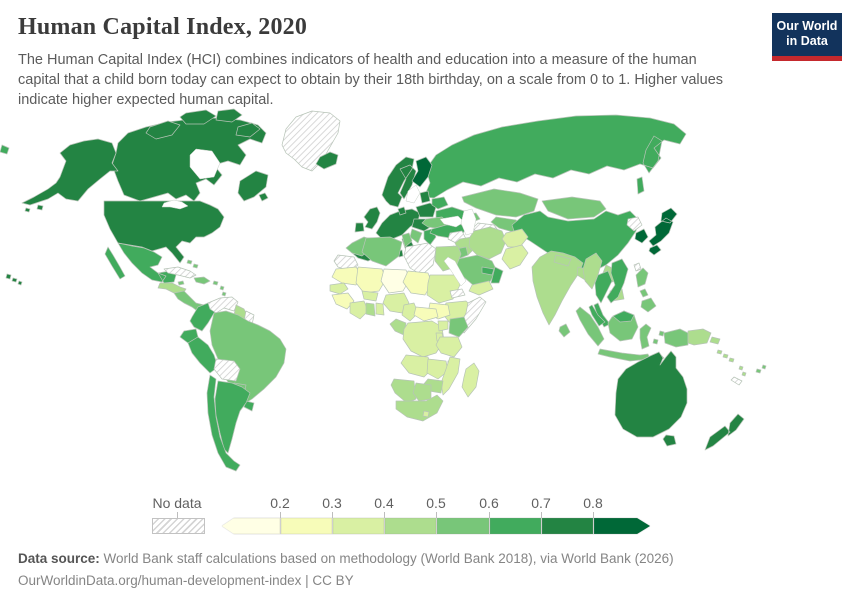 Image resolution: width=850 pixels, height=600 pixels. What do you see at coordinates (651, 394) in the screenshot?
I see `country-australia` at bounding box center [651, 394].